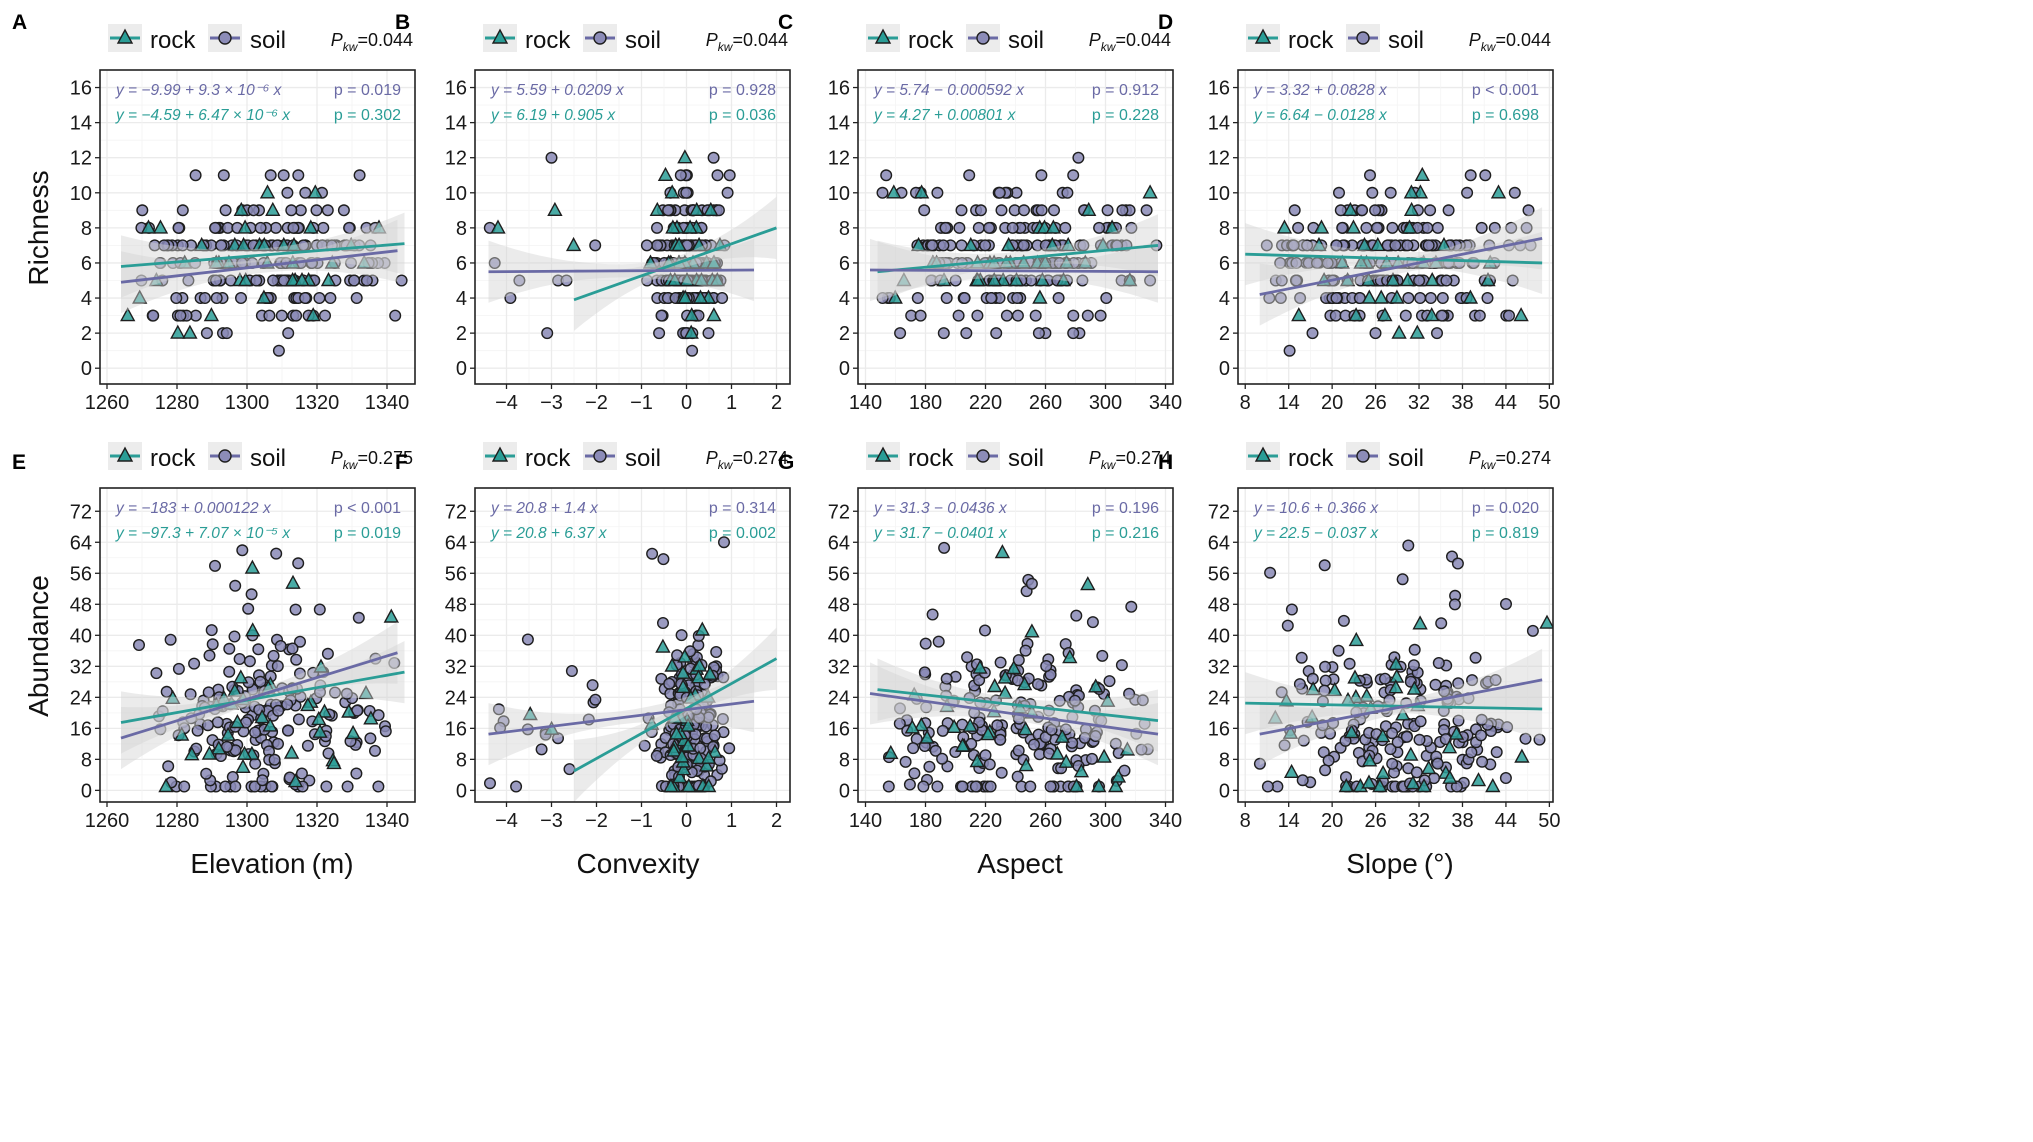  Describe the element at coordinates (621, 717) in the screenshot. I see `fit-line-soil` at that location.